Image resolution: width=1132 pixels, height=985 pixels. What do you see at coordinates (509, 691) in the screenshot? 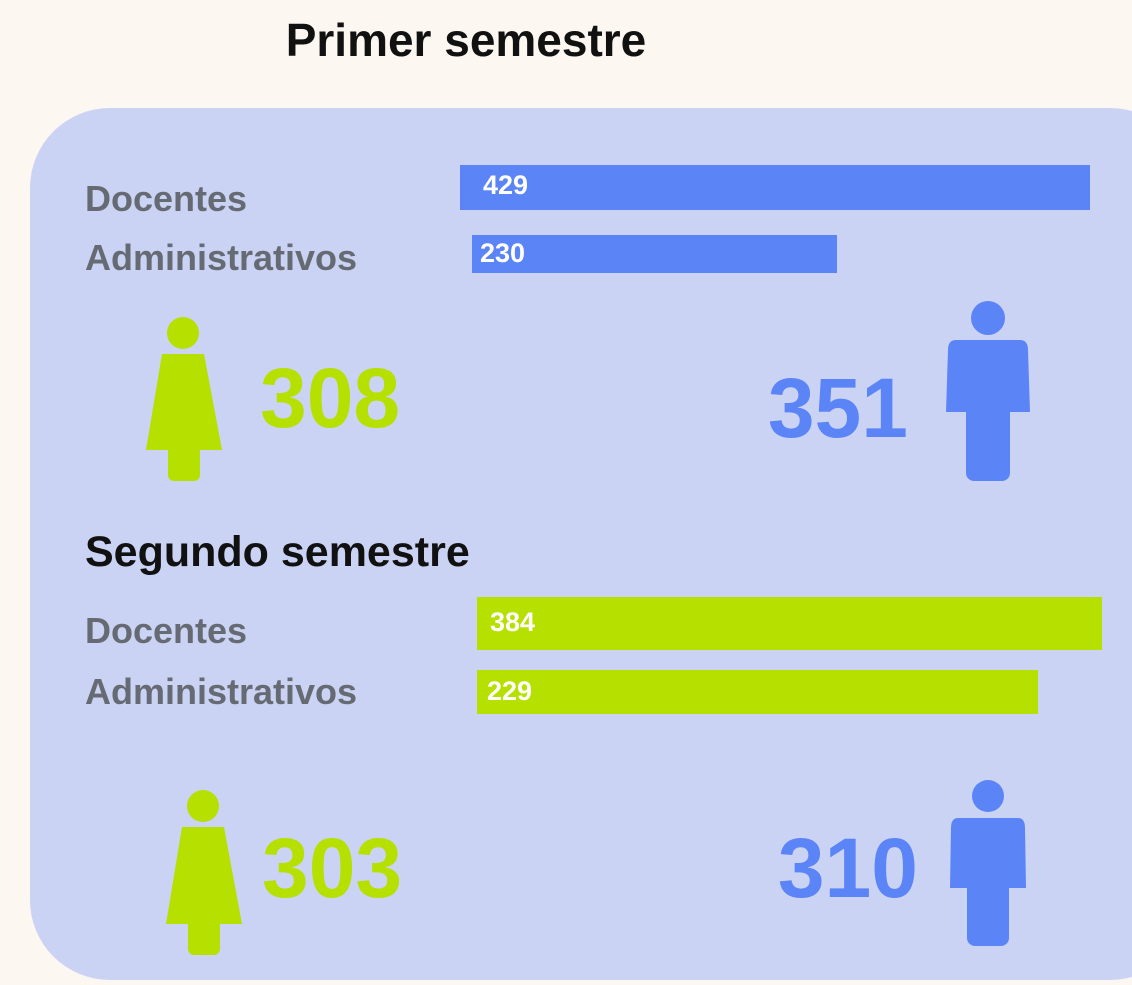
I see `bar-value: 229` at bounding box center [509, 691].